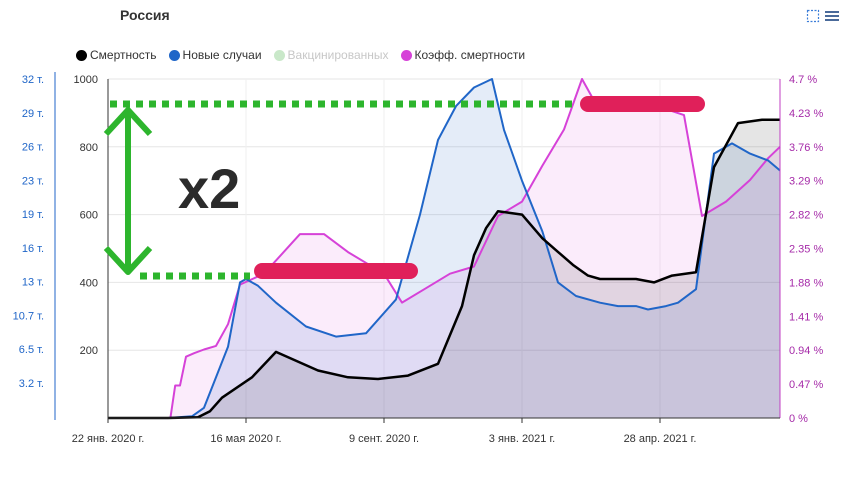 The width and height of the screenshot is (852, 485). I want to click on legend-label: Новые случаи, so click(222, 55).